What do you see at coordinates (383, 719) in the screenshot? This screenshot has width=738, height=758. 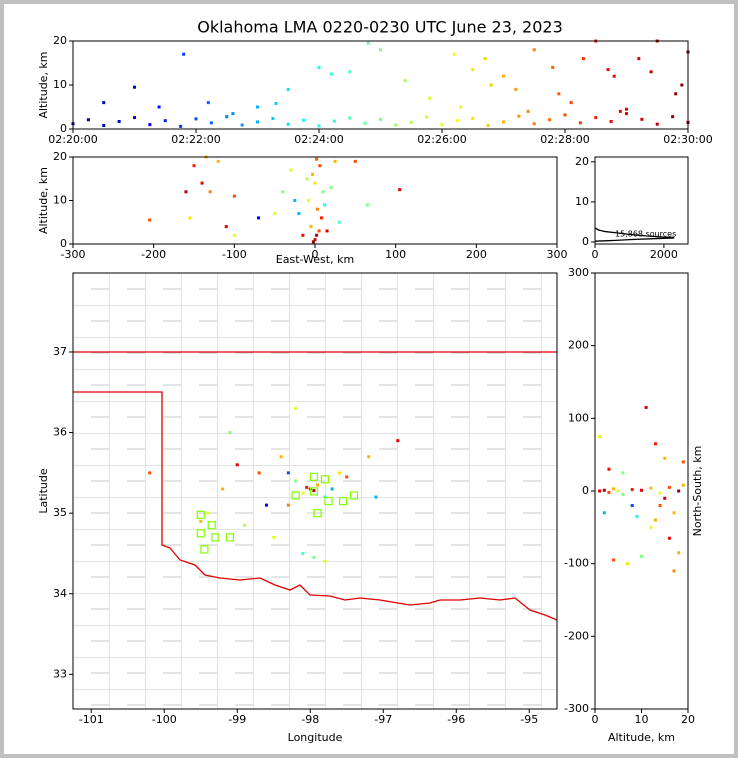 I see `x-tick-label: -97` at bounding box center [383, 719].